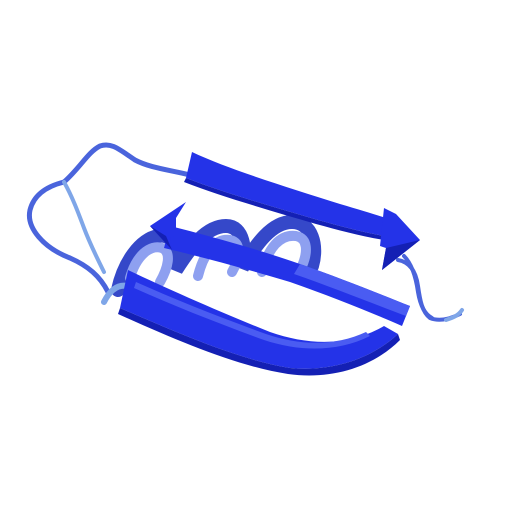 Image resolution: width=512 pixels, height=512 pixels. I want to click on coil-right-tip, so click(454, 315).